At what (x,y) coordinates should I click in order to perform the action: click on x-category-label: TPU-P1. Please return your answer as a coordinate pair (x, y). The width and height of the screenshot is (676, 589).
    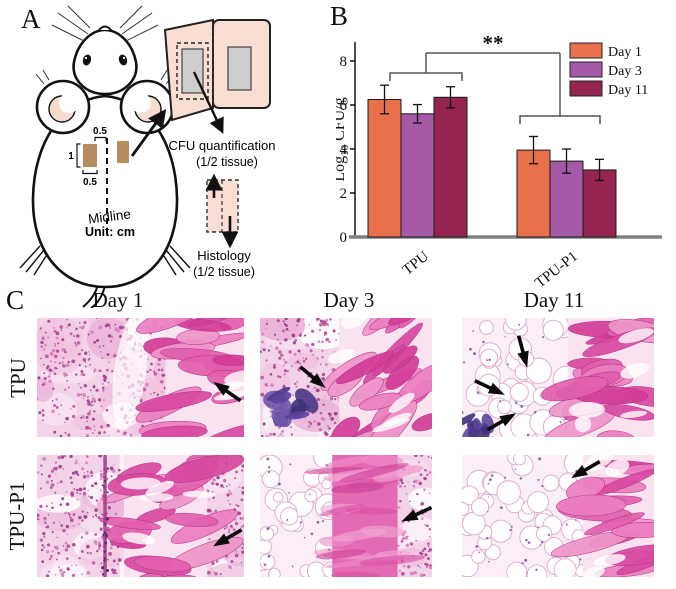
    Looking at the image, I should click on (556, 269).